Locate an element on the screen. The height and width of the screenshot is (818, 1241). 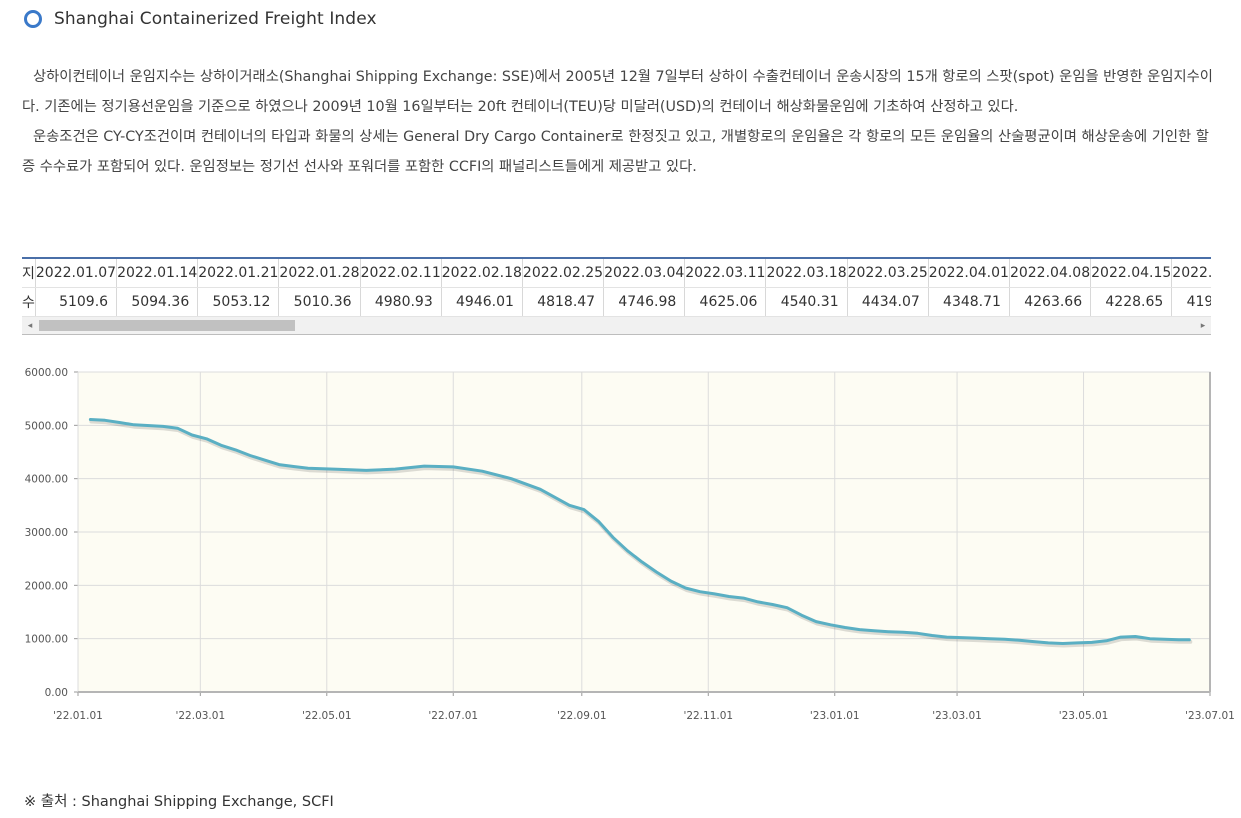
scrollbar-thumb is located at coordinates (167, 325).